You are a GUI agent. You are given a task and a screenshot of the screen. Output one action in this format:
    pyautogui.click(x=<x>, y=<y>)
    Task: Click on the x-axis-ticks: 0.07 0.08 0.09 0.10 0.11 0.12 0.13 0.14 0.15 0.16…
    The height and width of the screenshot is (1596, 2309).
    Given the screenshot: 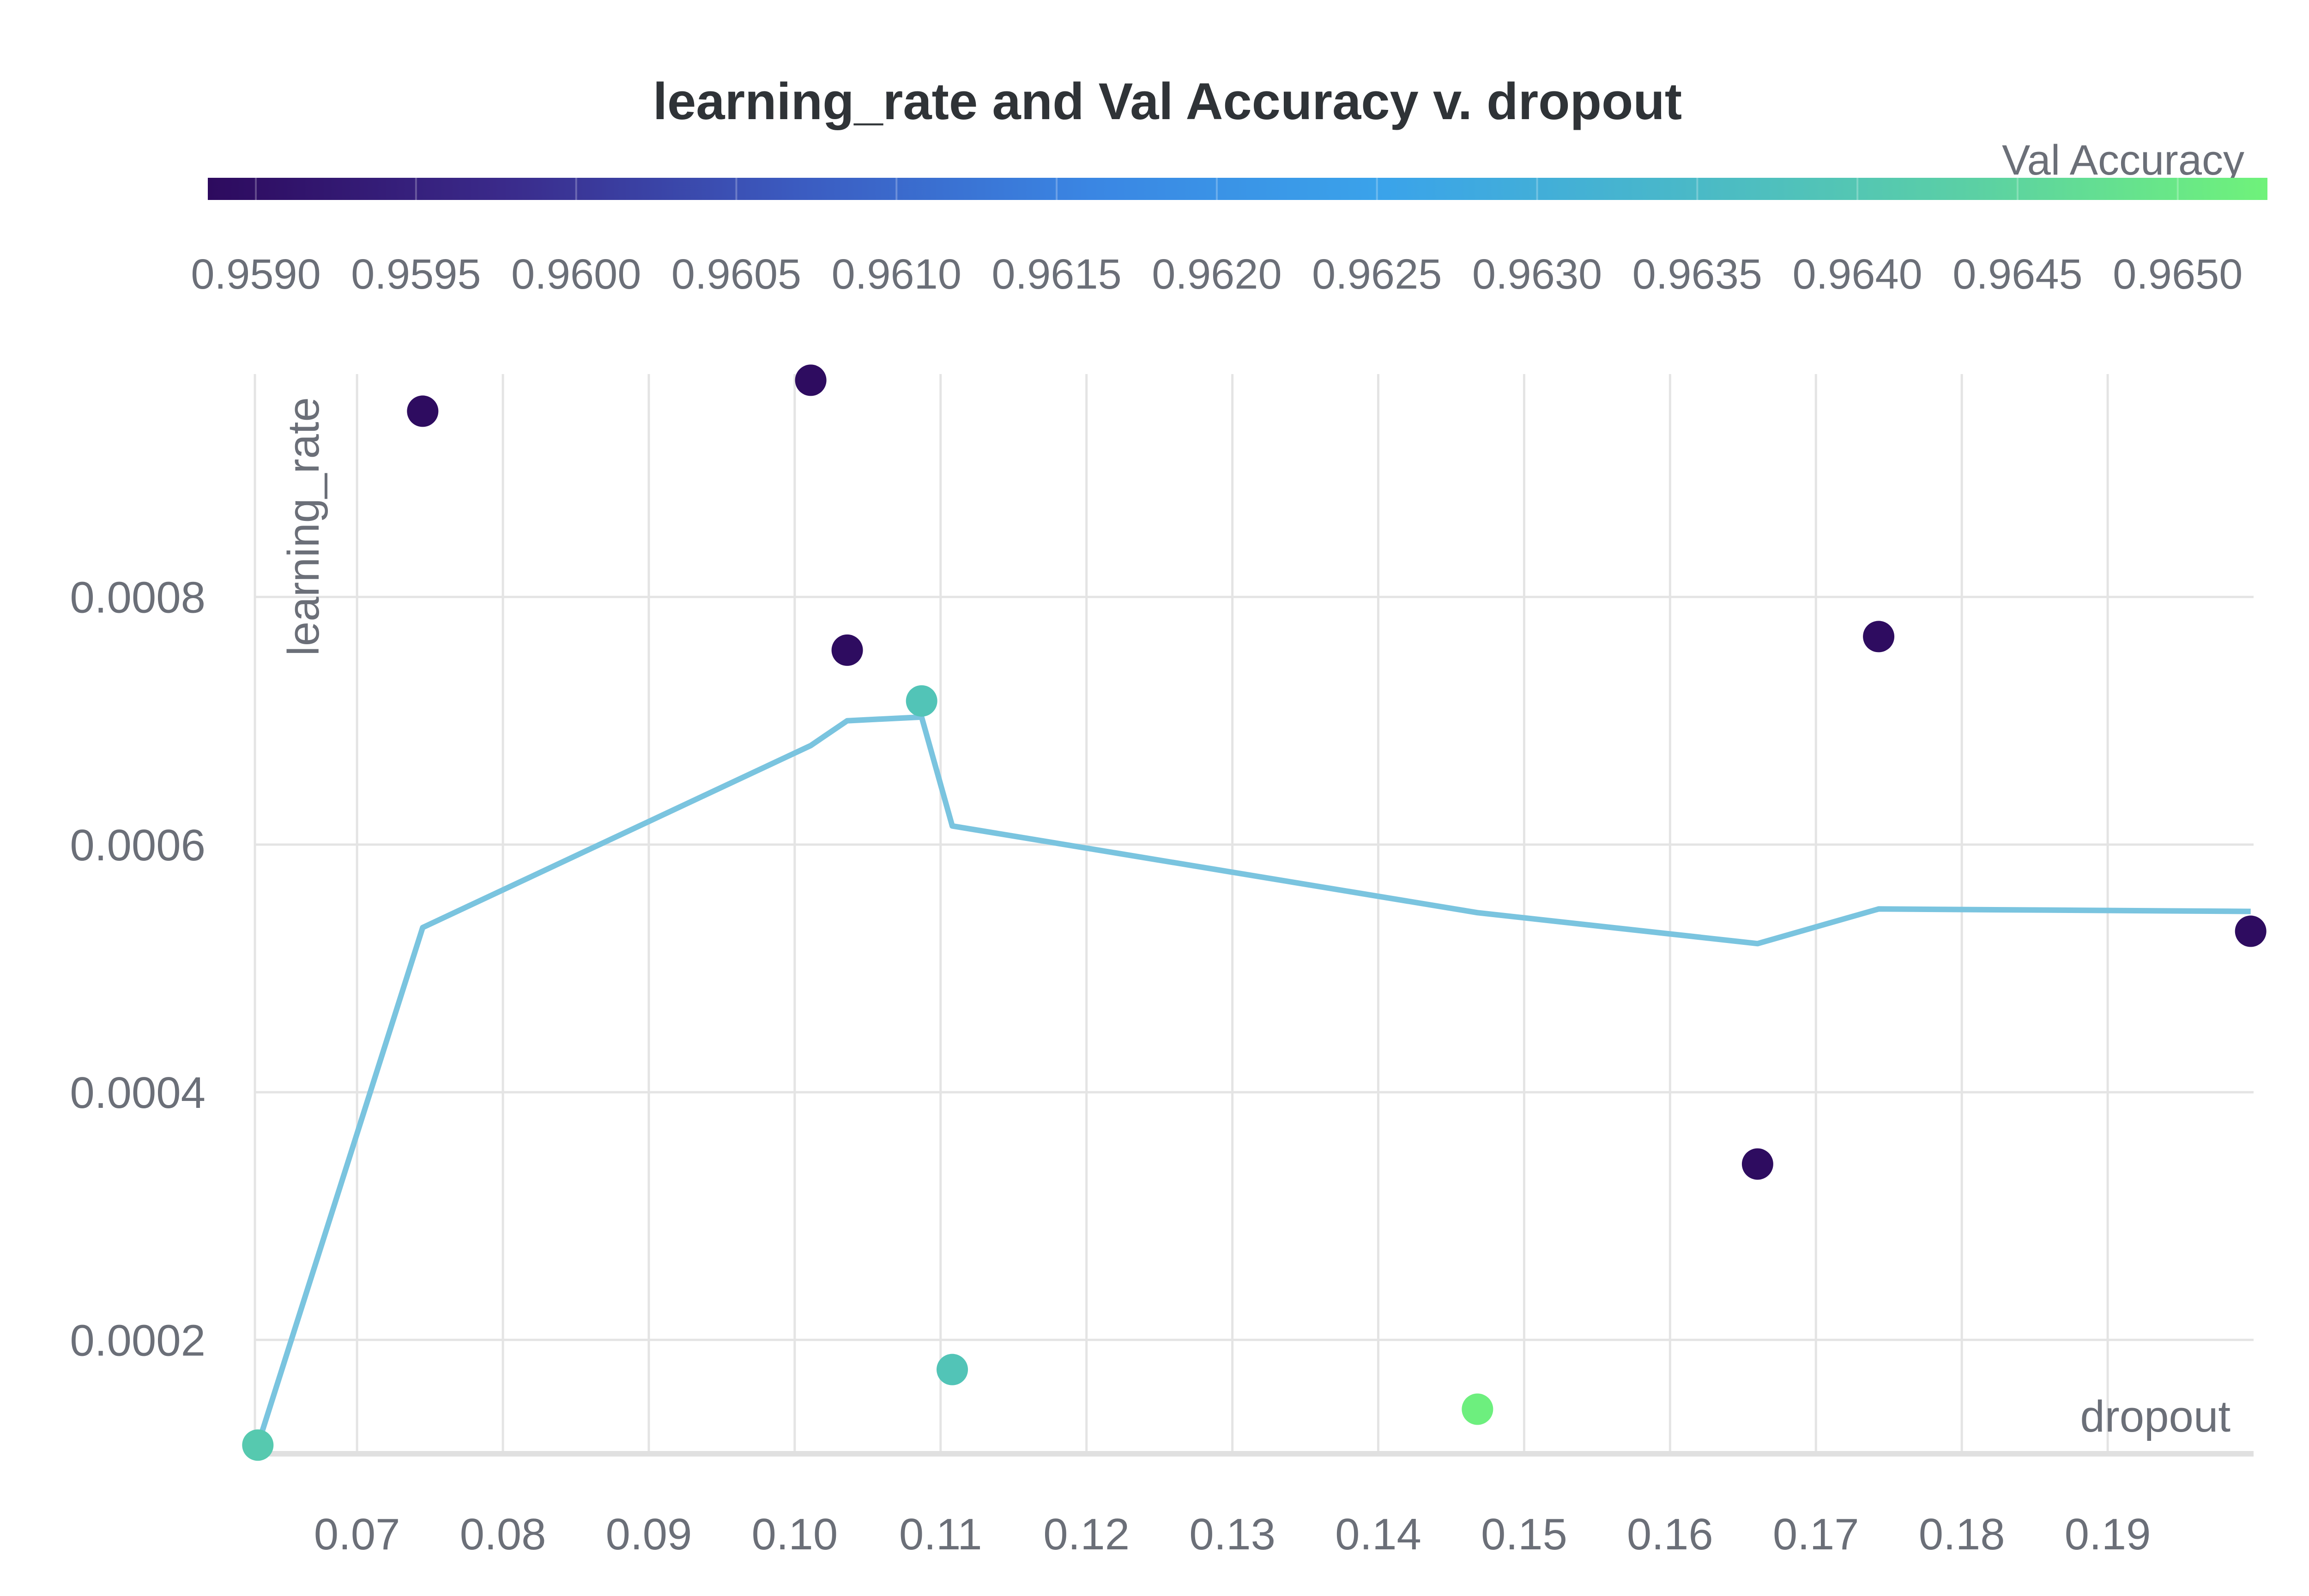 What is the action you would take?
    pyautogui.click(x=1233, y=1534)
    